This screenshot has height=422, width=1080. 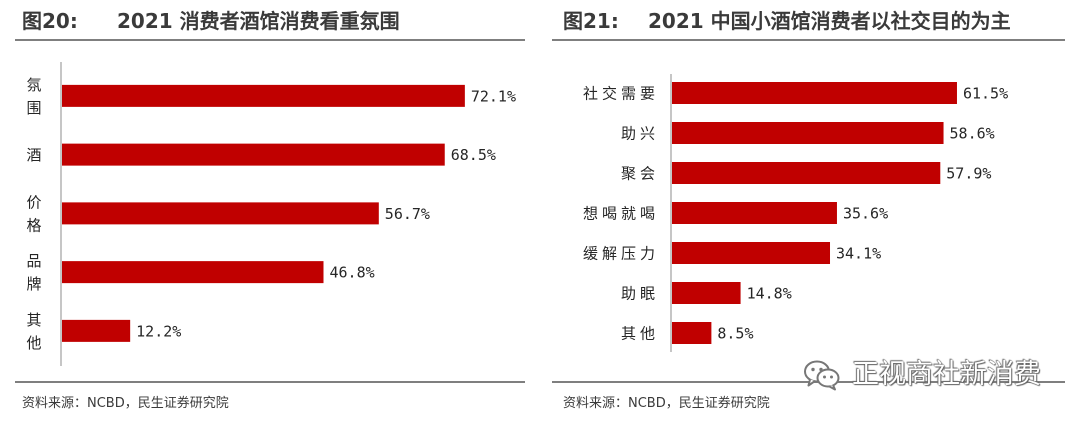 I want to click on chart-title: 2021 消费者酒馆消费看重氛围, so click(x=258, y=21).